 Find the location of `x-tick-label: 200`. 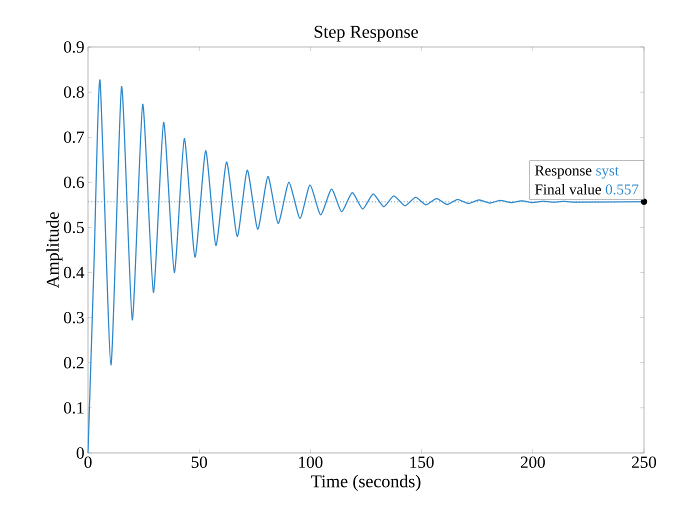

x-tick-label: 200 is located at coordinates (532, 462).